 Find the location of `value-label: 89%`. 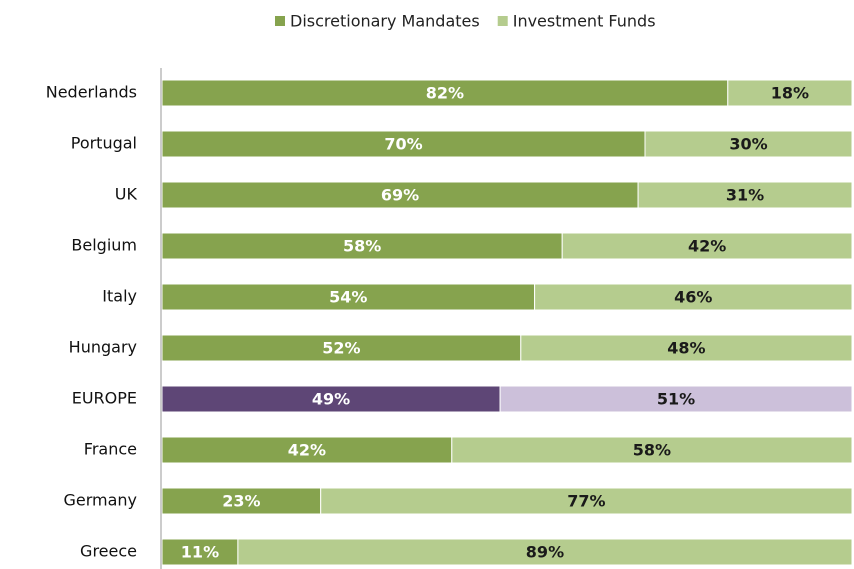

value-label: 89% is located at coordinates (545, 552).